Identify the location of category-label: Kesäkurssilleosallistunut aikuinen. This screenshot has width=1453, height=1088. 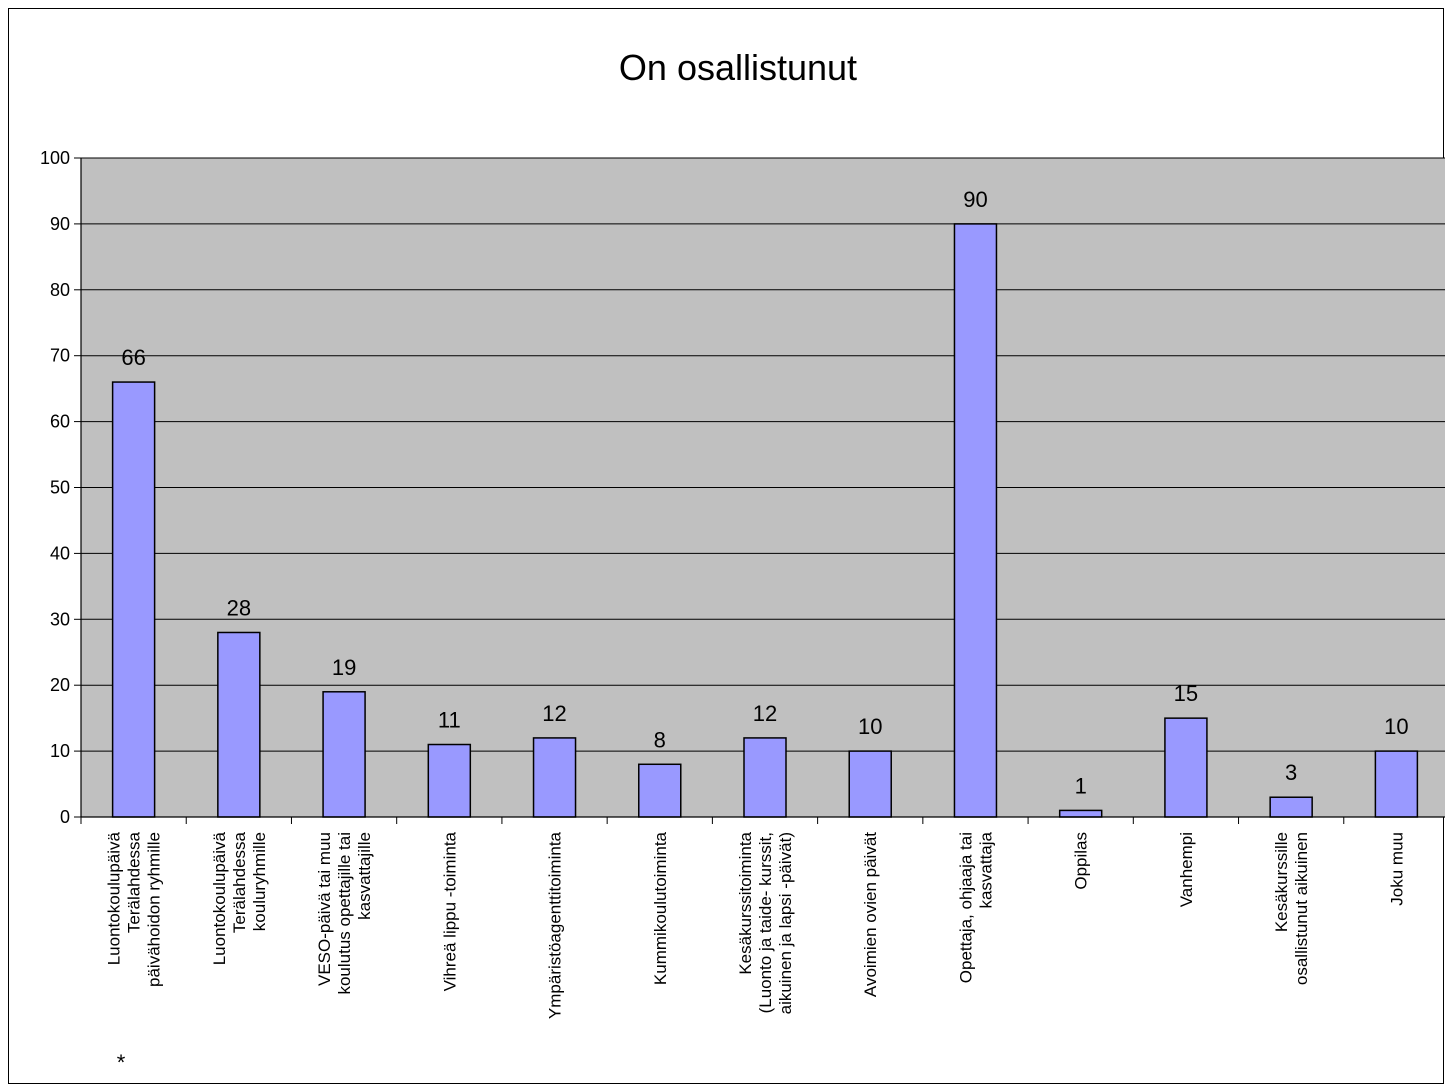
(1291, 908).